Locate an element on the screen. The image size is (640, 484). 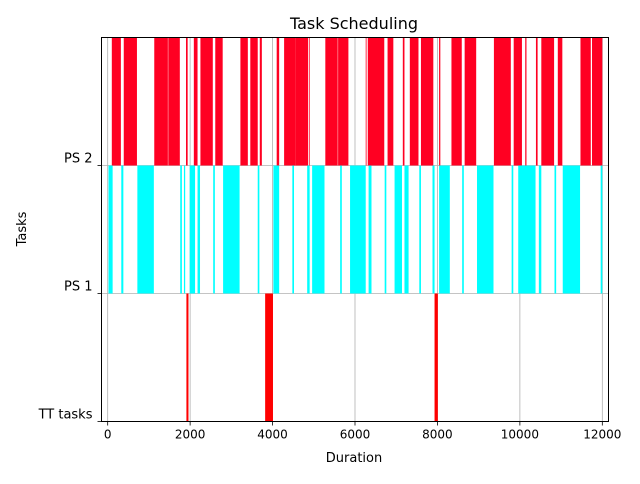
x-tick-label: 8000 is located at coordinates (437, 435).